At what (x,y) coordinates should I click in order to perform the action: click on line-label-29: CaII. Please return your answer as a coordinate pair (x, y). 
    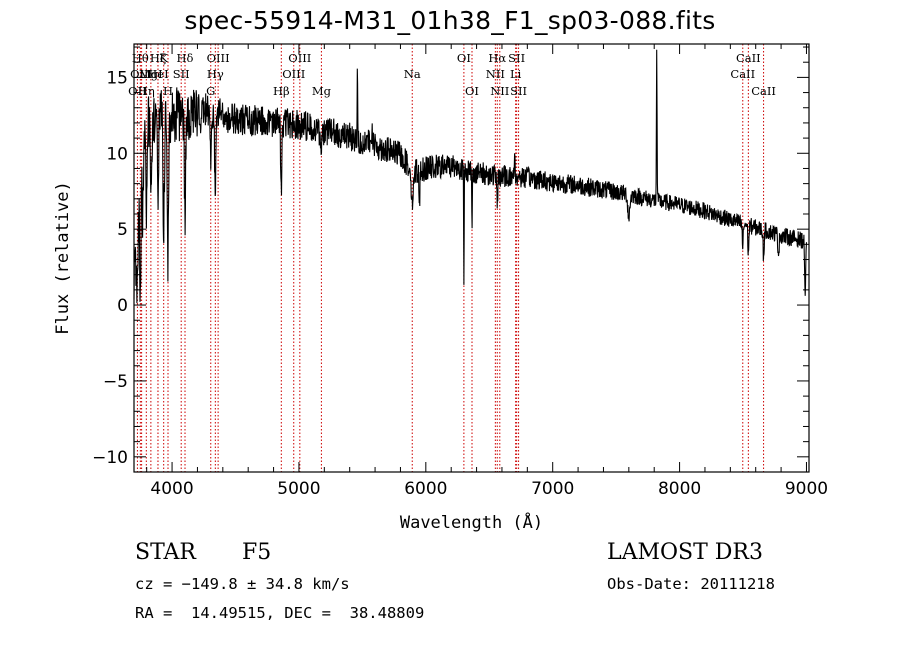
    Looking at the image, I should click on (763, 91).